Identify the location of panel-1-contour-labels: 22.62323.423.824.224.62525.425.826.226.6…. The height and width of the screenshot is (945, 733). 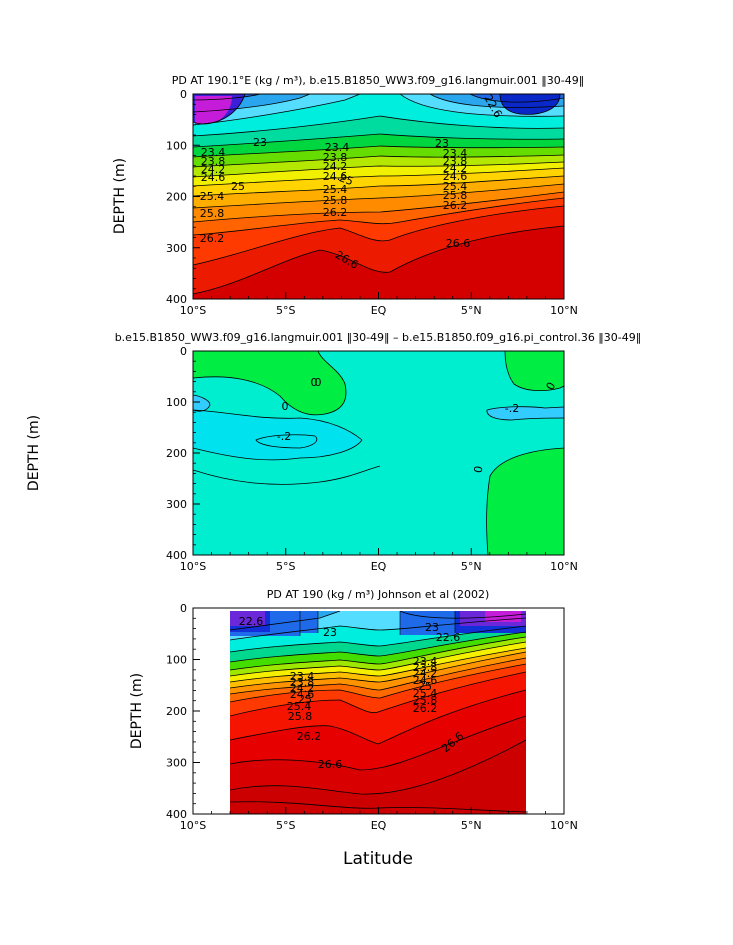
(352, 181).